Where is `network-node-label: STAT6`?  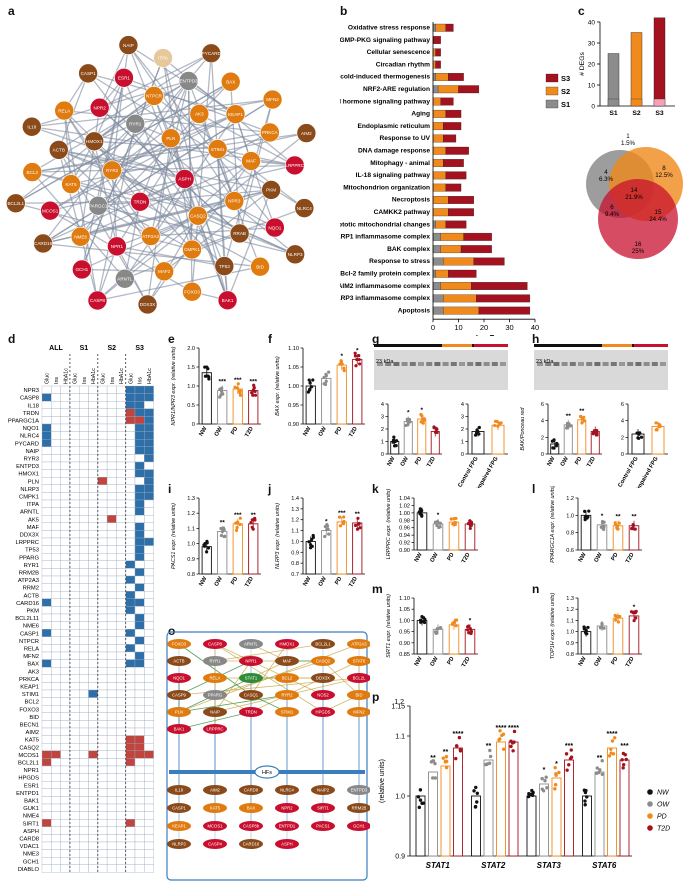
network-node-label: STAT6 is located at coordinates (359, 661).